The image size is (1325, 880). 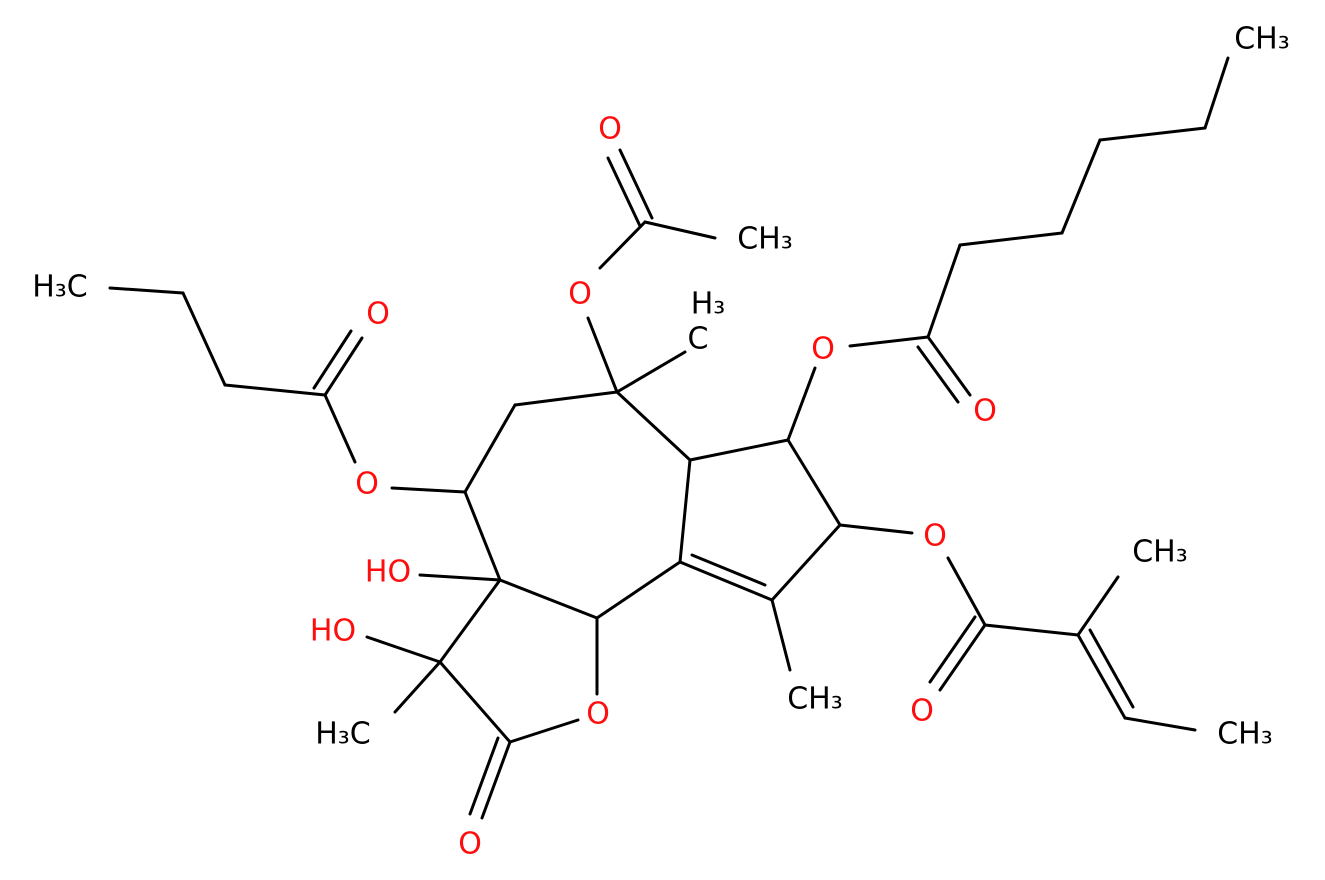 I want to click on atom-label: H₃, so click(x=708, y=304).